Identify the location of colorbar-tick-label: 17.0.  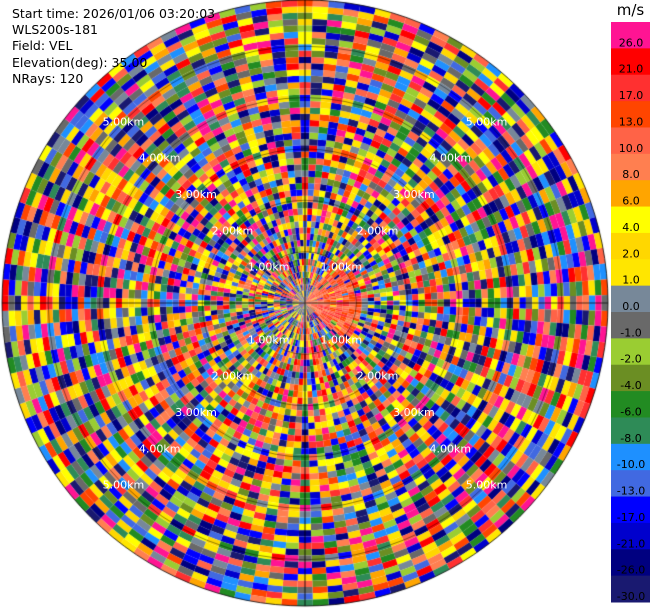
(631, 95).